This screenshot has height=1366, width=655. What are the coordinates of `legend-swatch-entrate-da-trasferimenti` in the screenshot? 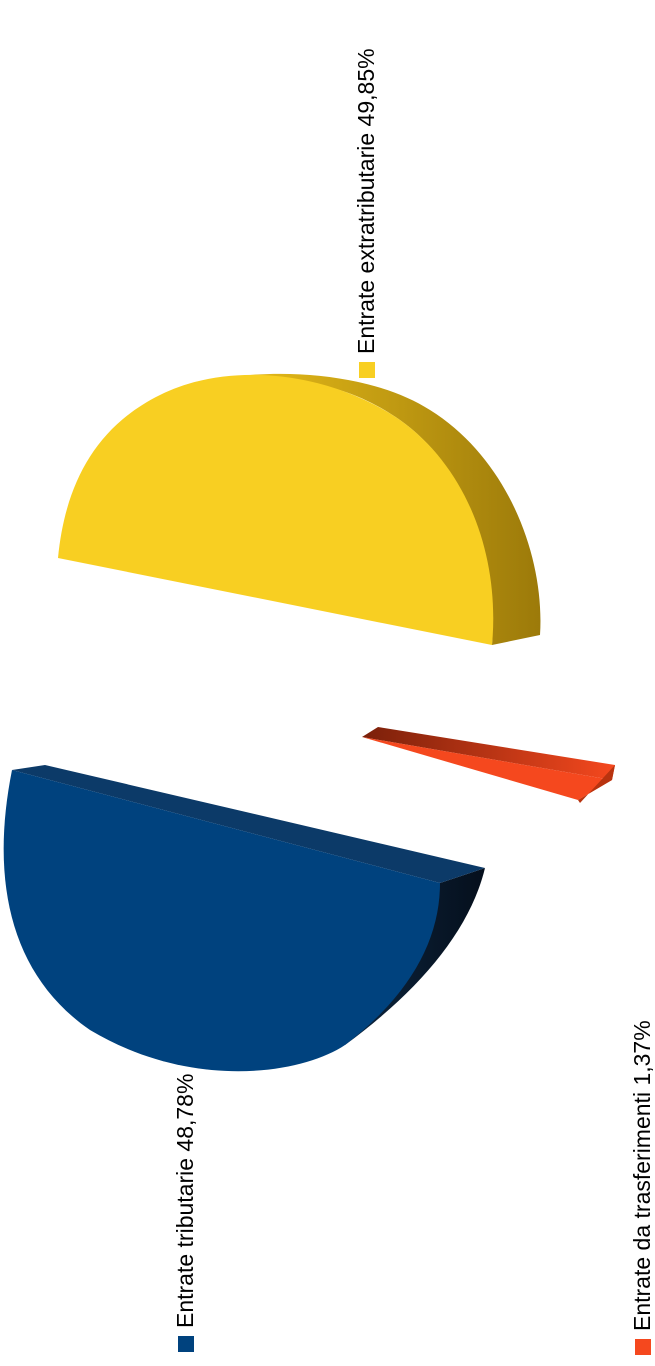 It's located at (643, 1347).